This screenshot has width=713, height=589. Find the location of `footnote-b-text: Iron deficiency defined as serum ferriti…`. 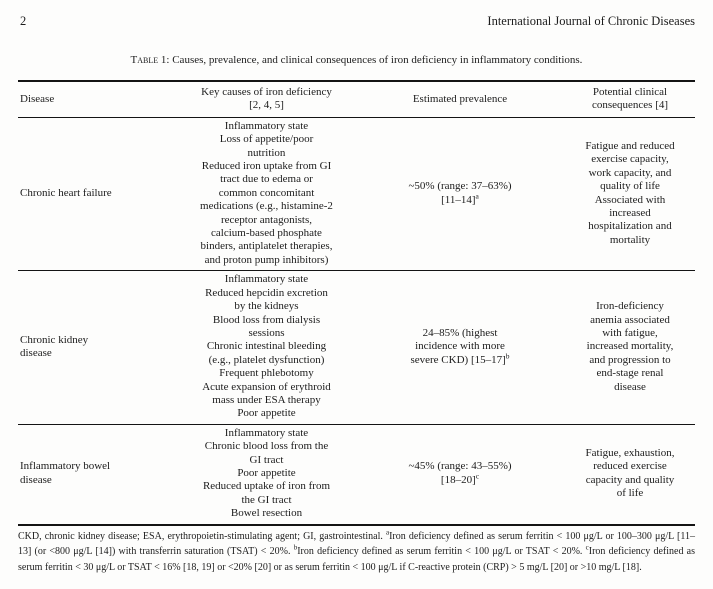

footnote-b-text: Iron deficiency defined as serum ferriti… is located at coordinates (441, 552).